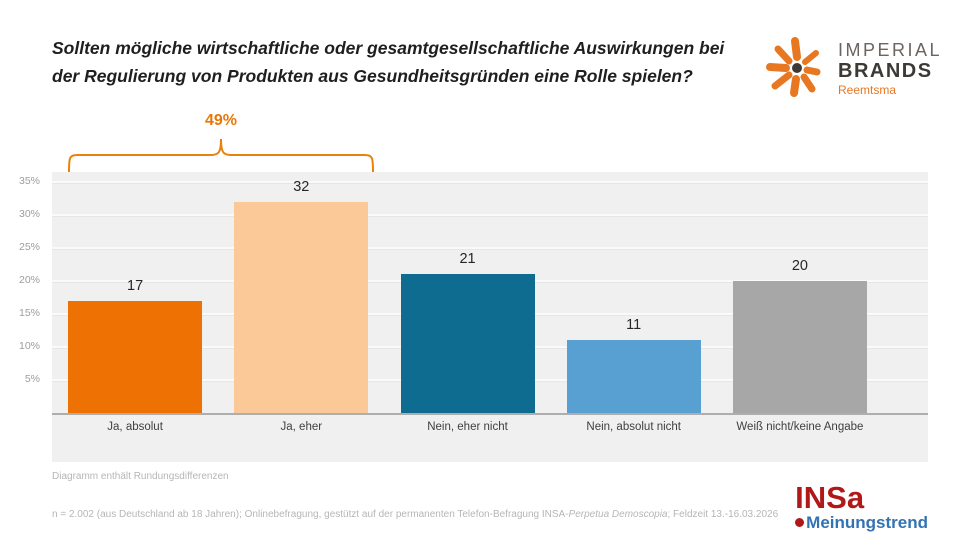 The image size is (960, 540). I want to click on insa-wordmark: INSa, so click(830, 497).